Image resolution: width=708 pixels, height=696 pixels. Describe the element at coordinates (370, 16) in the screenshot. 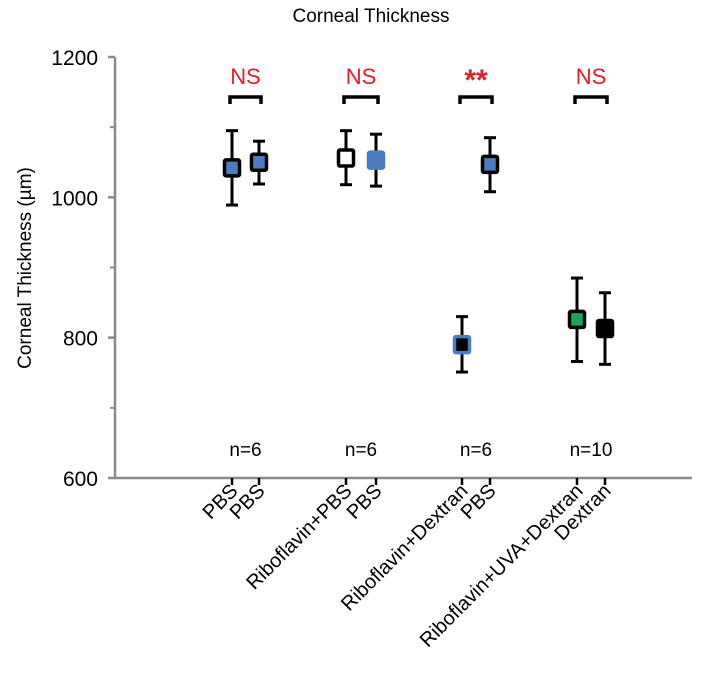

I see `chart-title: Corneal Thickness` at that location.